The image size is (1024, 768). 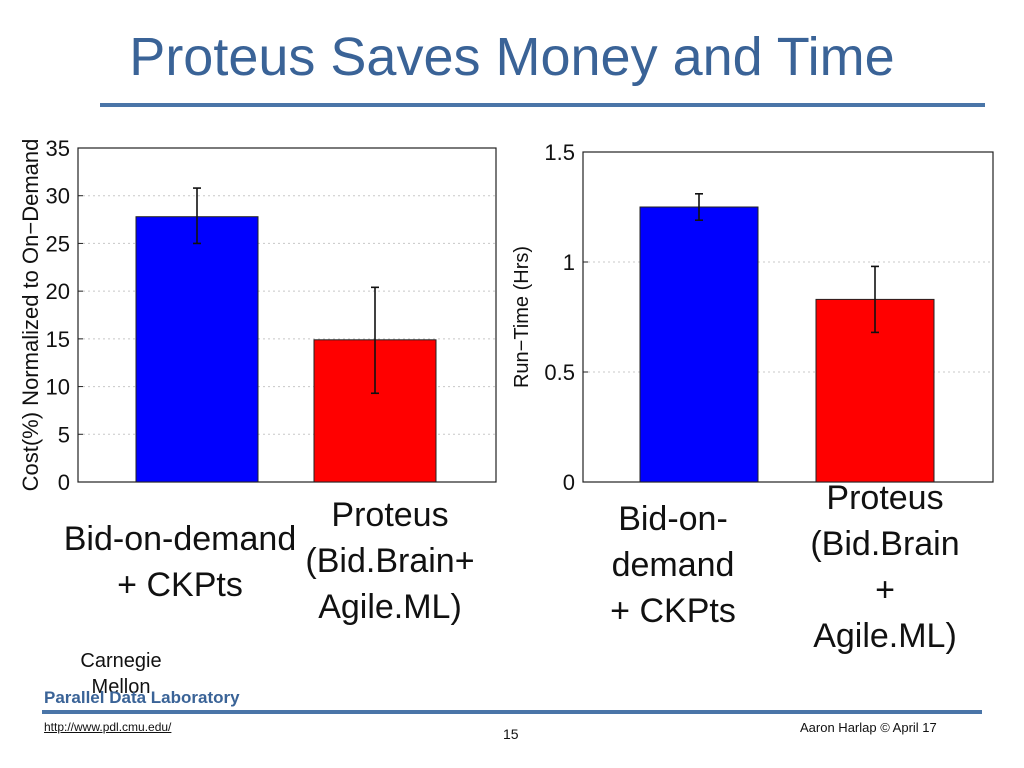 I want to click on org-name-line-1: Carnegie, so click(x=121, y=661).